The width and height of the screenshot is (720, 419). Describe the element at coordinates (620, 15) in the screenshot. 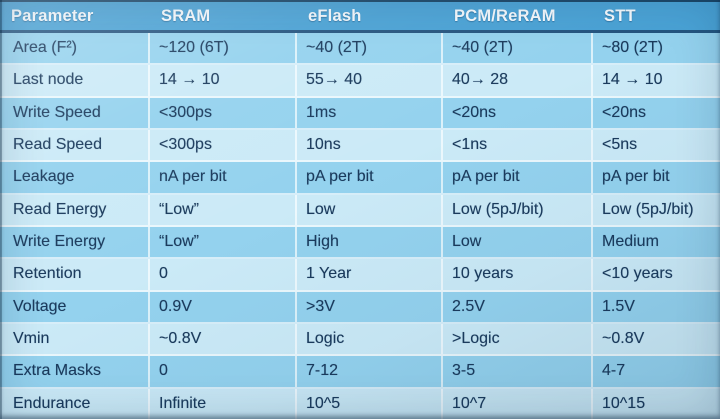

I see `header-cell-stt: STT` at that location.